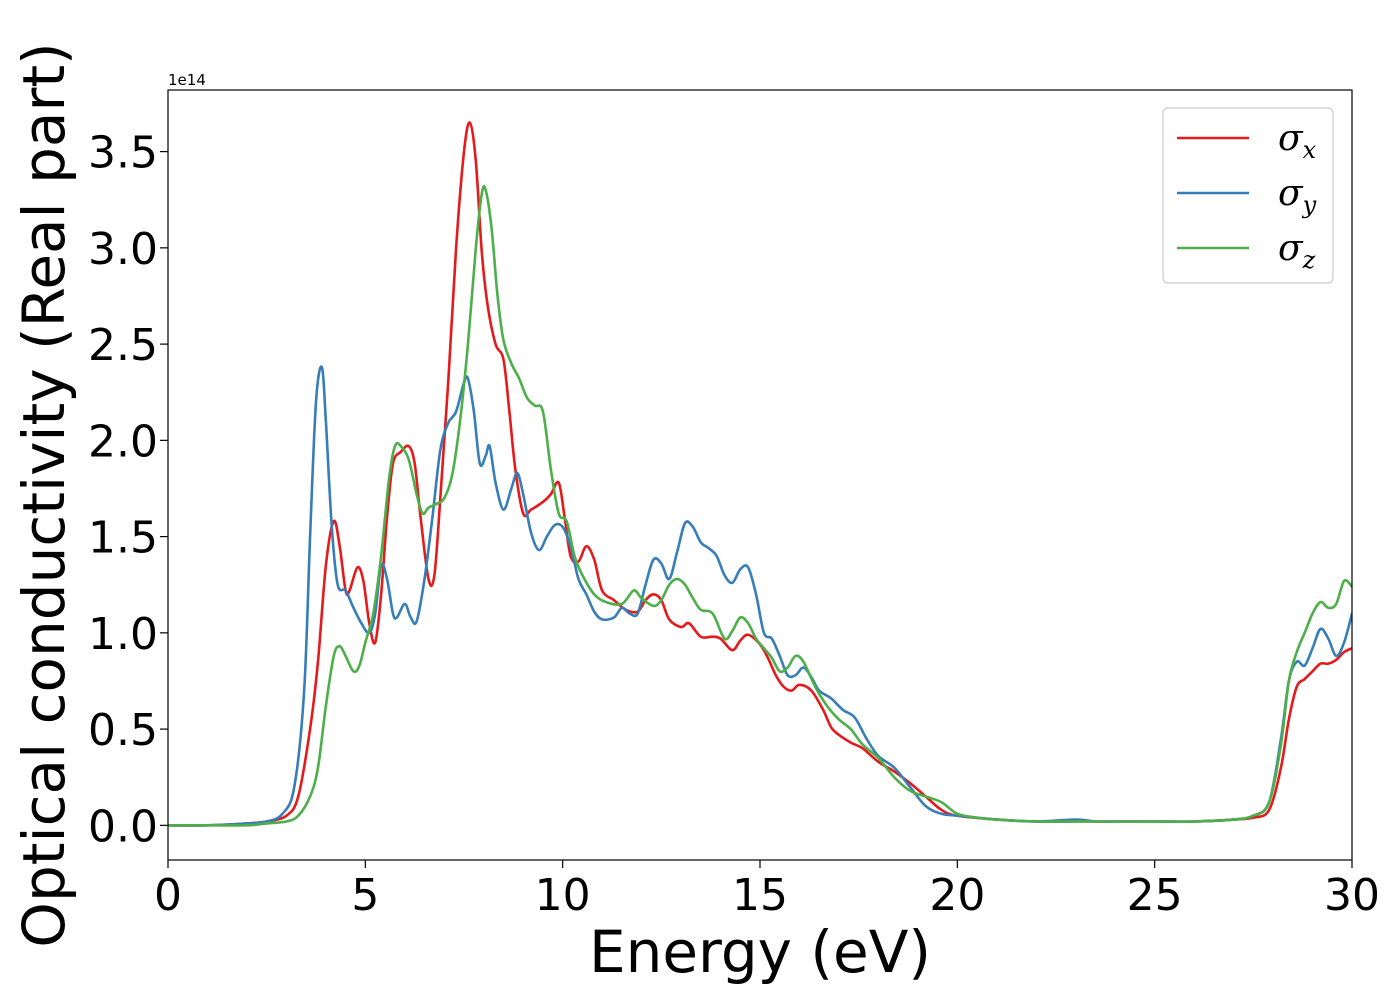 The width and height of the screenshot is (1400, 1000). Describe the element at coordinates (1352, 895) in the screenshot. I see `x-tick-label: 30` at that location.